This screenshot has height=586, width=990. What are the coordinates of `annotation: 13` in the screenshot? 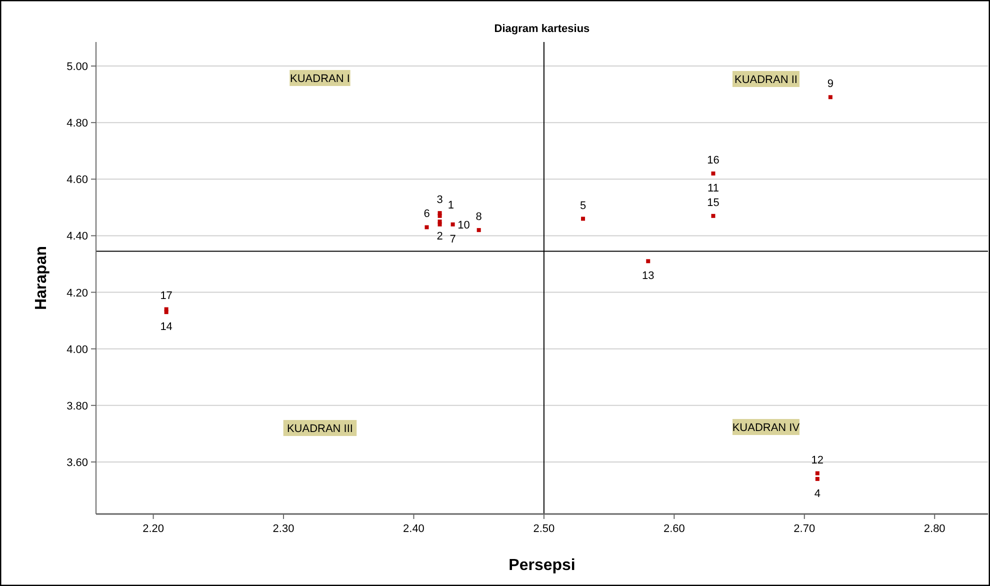 It's located at (648, 276).